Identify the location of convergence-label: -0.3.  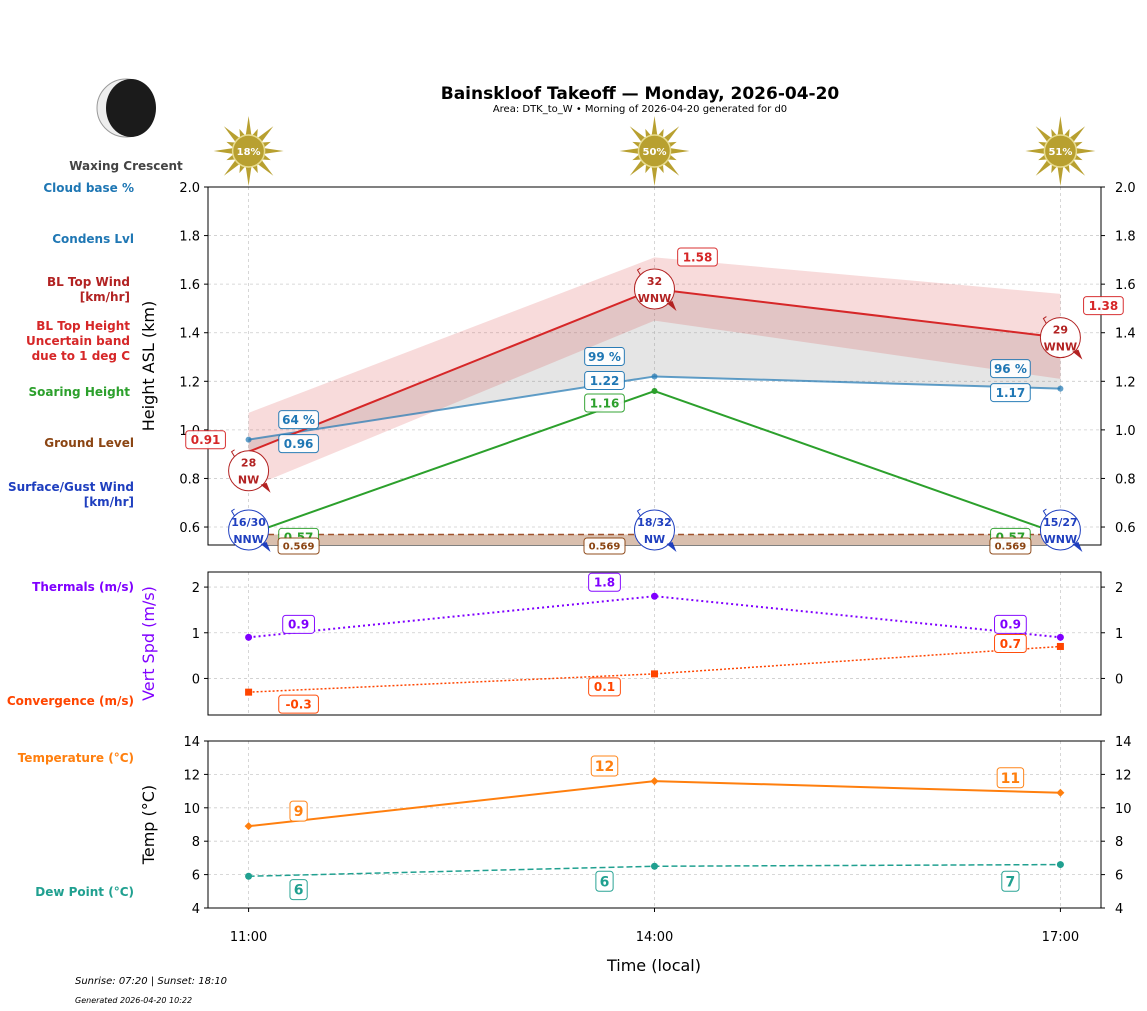
(298, 704).